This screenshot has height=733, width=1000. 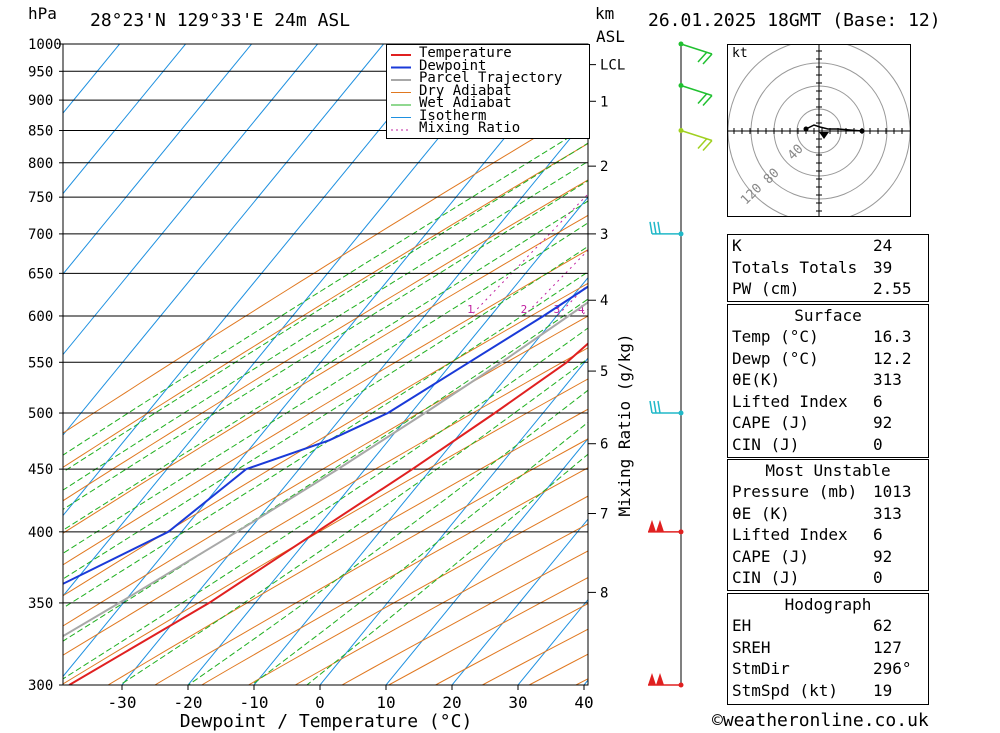 I want to click on temperature-tick-label: 0, so click(x=320, y=702).